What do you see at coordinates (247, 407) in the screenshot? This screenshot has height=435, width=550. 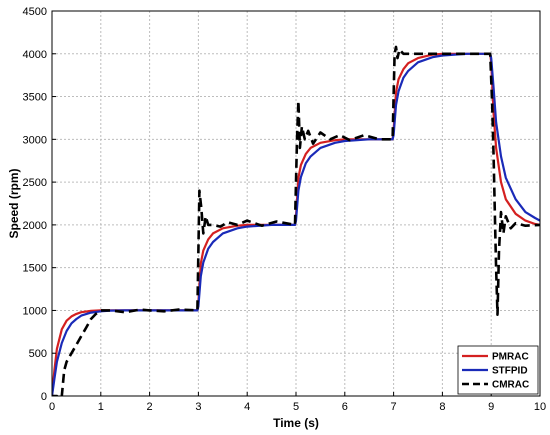 I see `x-tick-label: 4` at bounding box center [247, 407].